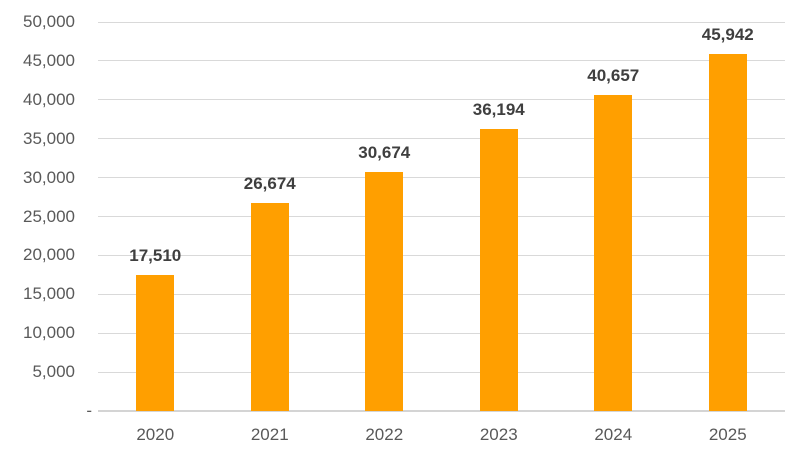 This screenshot has height=458, width=793. What do you see at coordinates (49, 21) in the screenshot?
I see `y-tick-label: 50,000` at bounding box center [49, 21].